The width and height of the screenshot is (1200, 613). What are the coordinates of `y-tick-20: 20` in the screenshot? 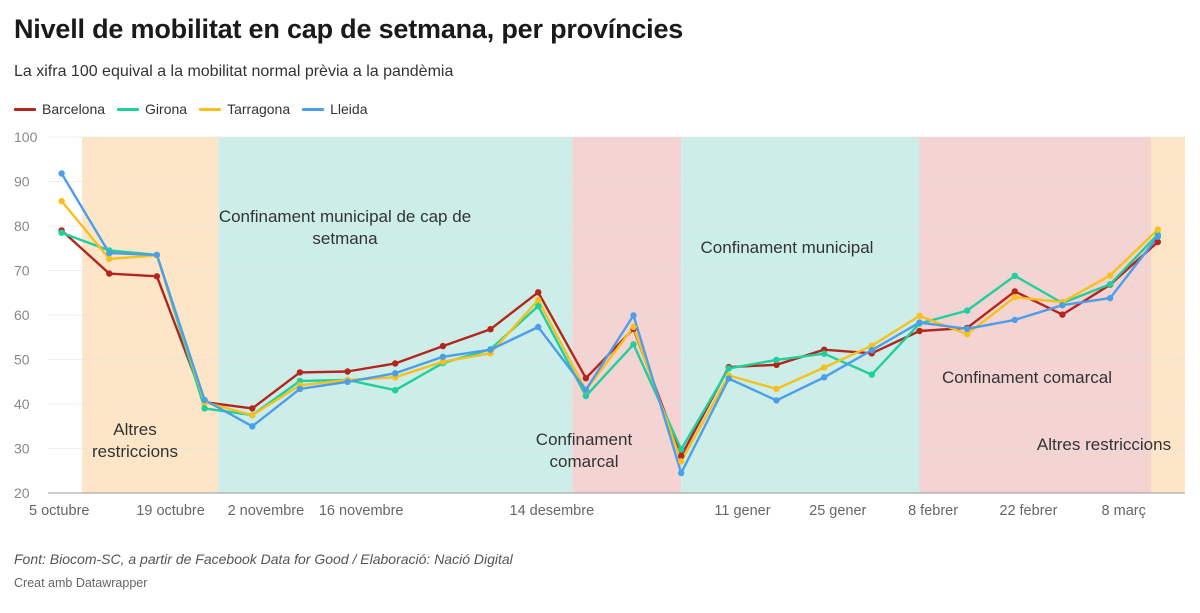 It's located at (22, 493).